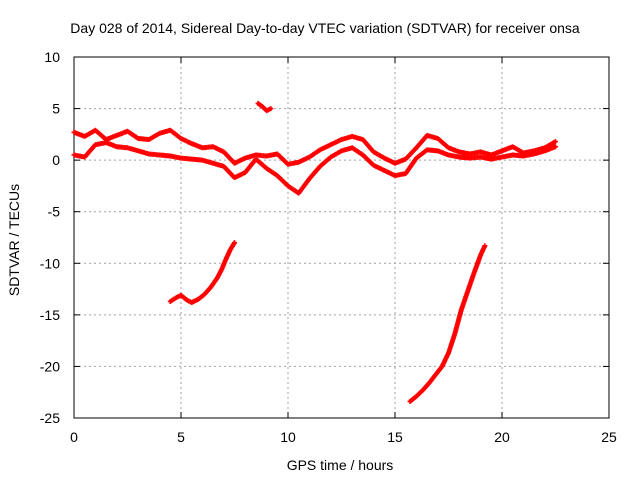 This screenshot has width=640, height=480. What do you see at coordinates (447, 323) in the screenshot?
I see `series-descending-arc-right` at bounding box center [447, 323].